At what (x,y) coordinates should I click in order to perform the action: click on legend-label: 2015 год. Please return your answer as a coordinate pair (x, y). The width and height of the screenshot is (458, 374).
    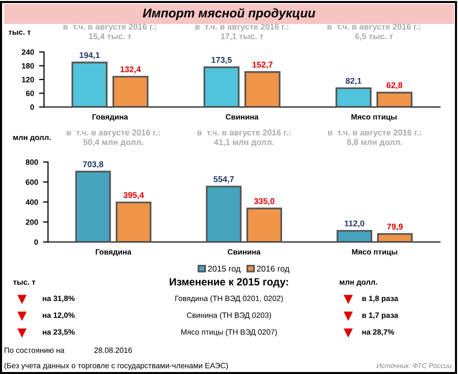
    Looking at the image, I should click on (224, 270).